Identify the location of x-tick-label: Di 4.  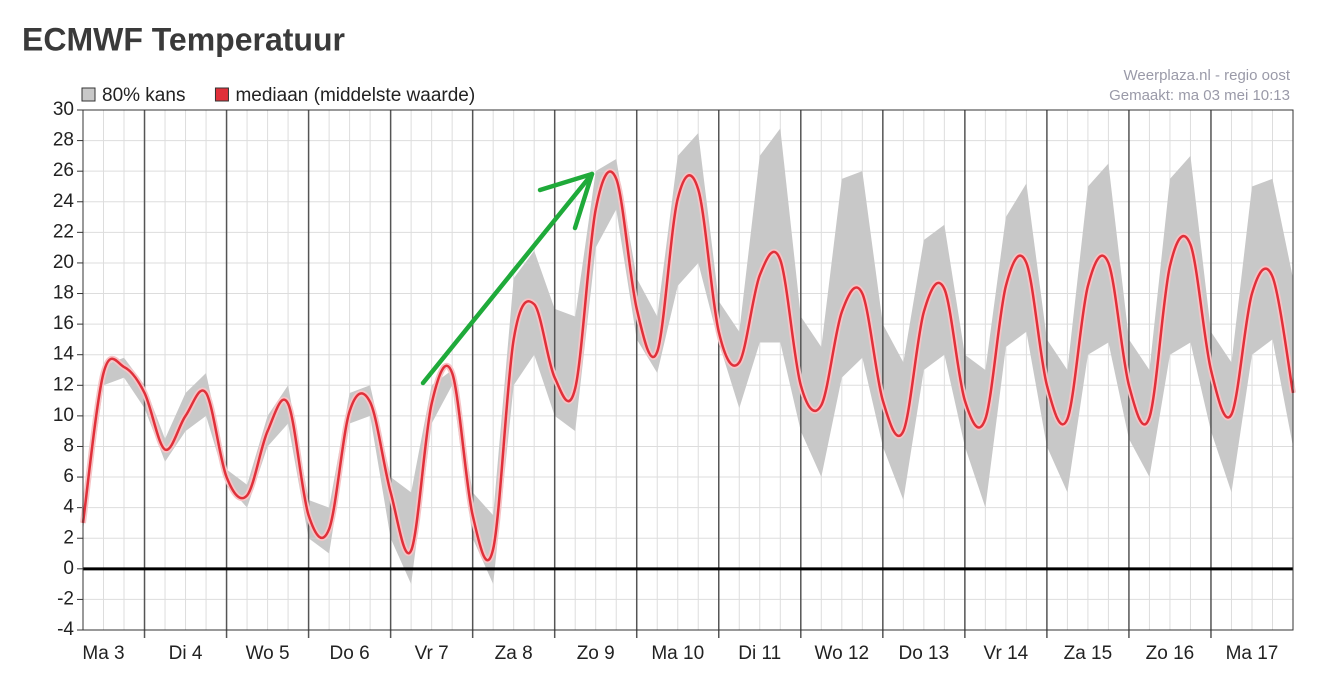
(186, 653).